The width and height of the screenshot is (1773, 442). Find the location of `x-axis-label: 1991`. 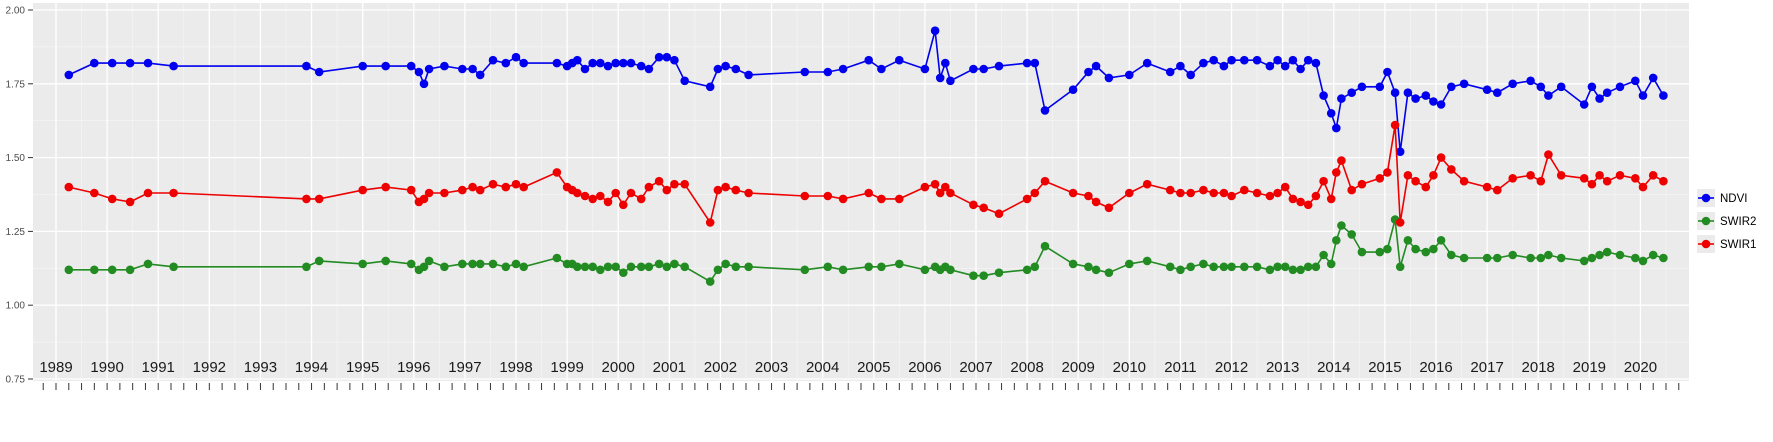

x-axis-label: 1991 is located at coordinates (158, 367).